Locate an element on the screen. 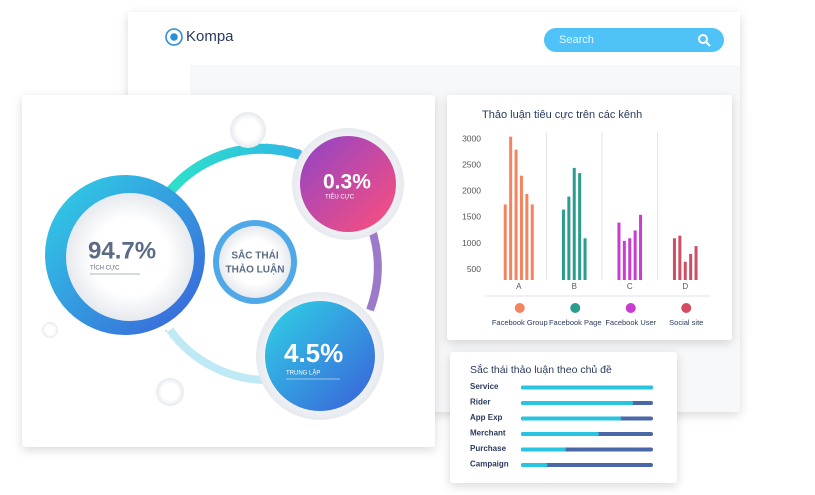 The height and width of the screenshot is (495, 815). stat-name: TIÊU CỰC is located at coordinates (340, 197).